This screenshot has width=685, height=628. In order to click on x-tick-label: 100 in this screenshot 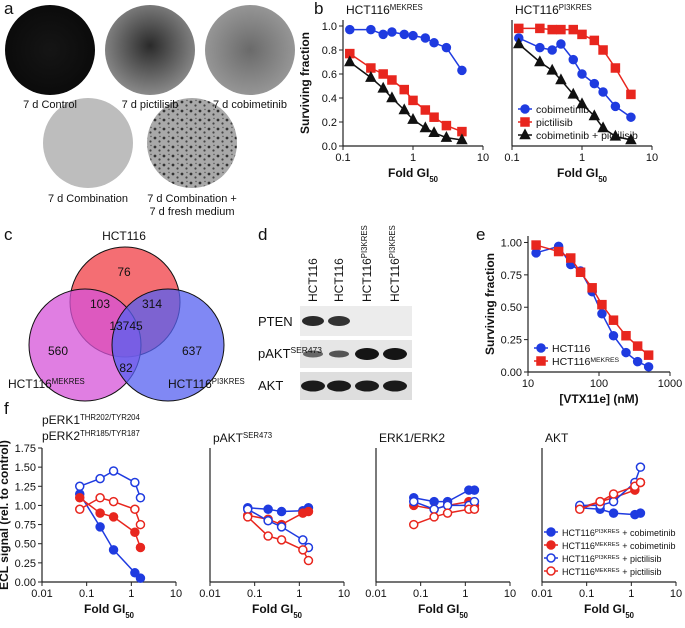, I will do `click(599, 384)`.